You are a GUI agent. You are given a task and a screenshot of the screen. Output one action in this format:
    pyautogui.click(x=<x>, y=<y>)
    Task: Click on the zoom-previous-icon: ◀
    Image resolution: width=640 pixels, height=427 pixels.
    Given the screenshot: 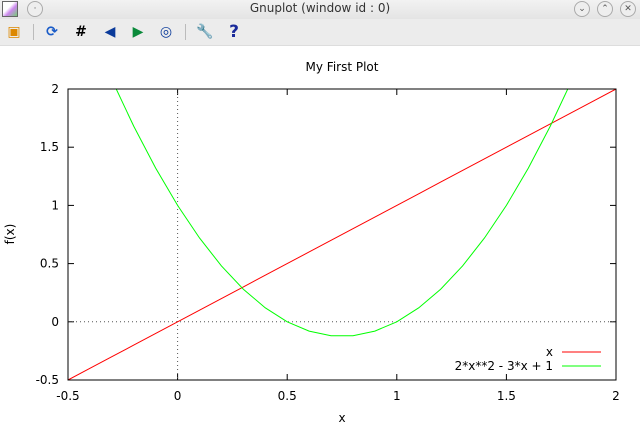 What is the action you would take?
    pyautogui.click(x=110, y=32)
    